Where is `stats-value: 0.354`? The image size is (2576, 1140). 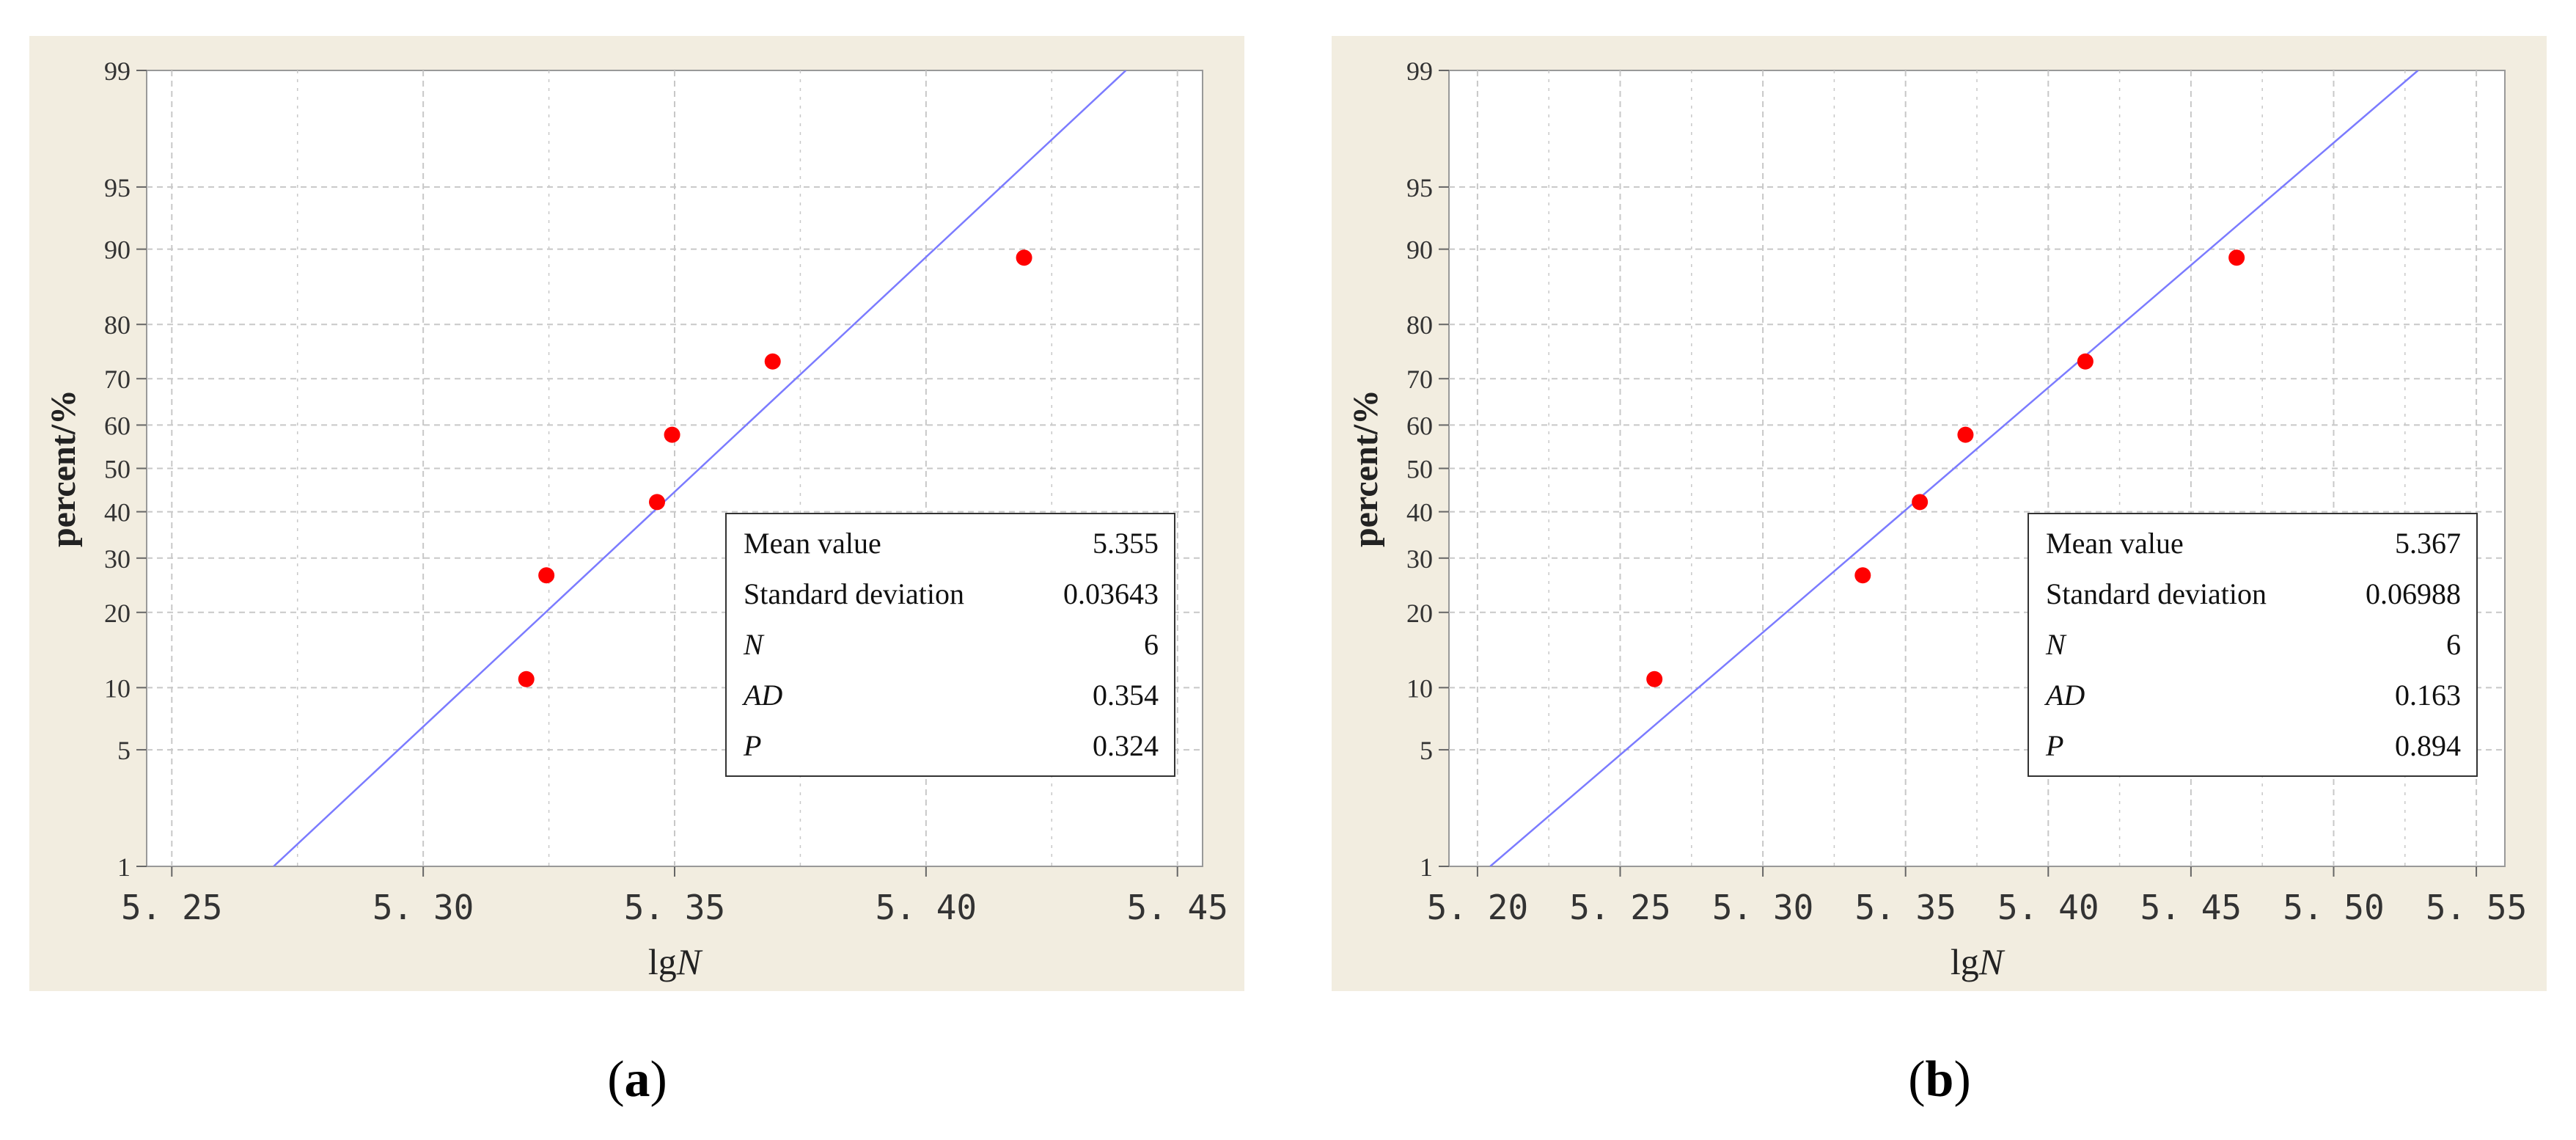 stats-value: 0.354 is located at coordinates (1126, 695).